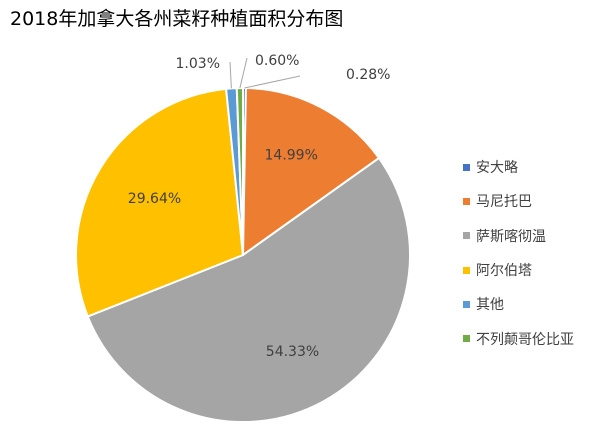 The width and height of the screenshot is (611, 437). Describe the element at coordinates (154, 199) in the screenshot. I see `data-label-3: 29.64%` at that location.